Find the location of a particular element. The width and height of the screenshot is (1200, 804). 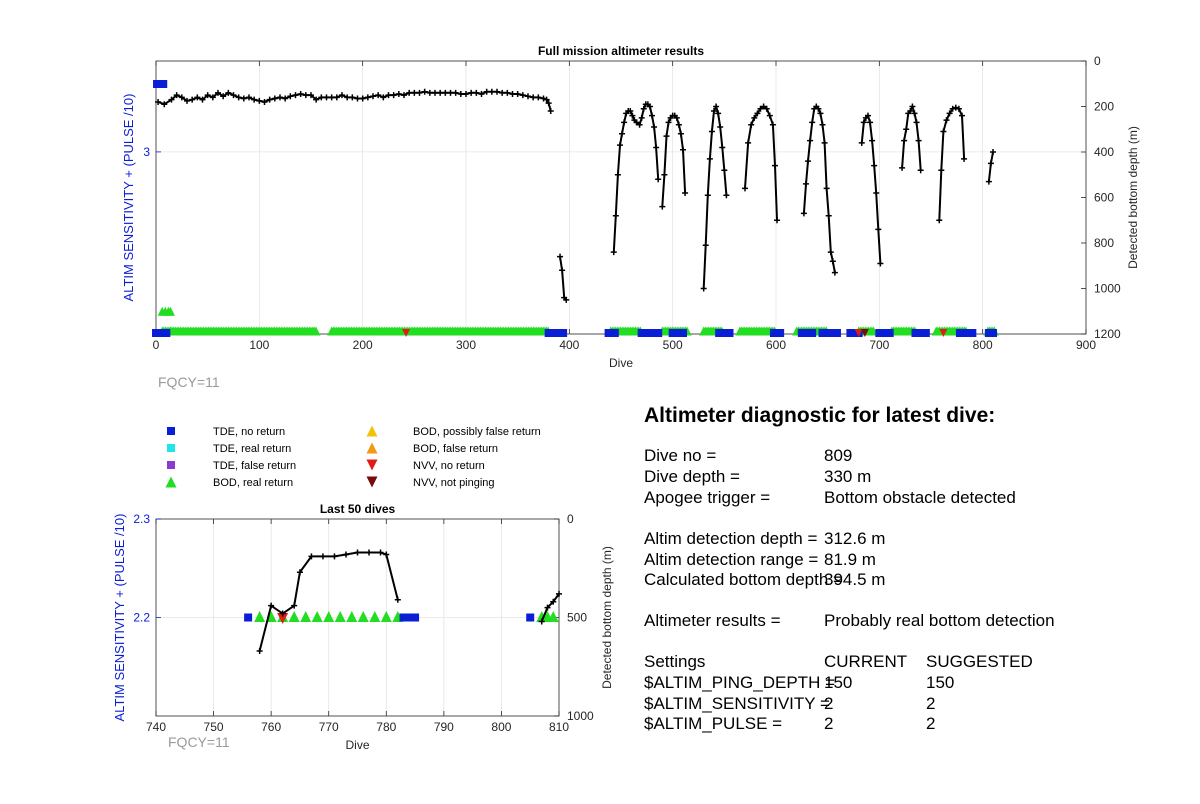

last50-x-tick-label: 770 is located at coordinates (329, 727).